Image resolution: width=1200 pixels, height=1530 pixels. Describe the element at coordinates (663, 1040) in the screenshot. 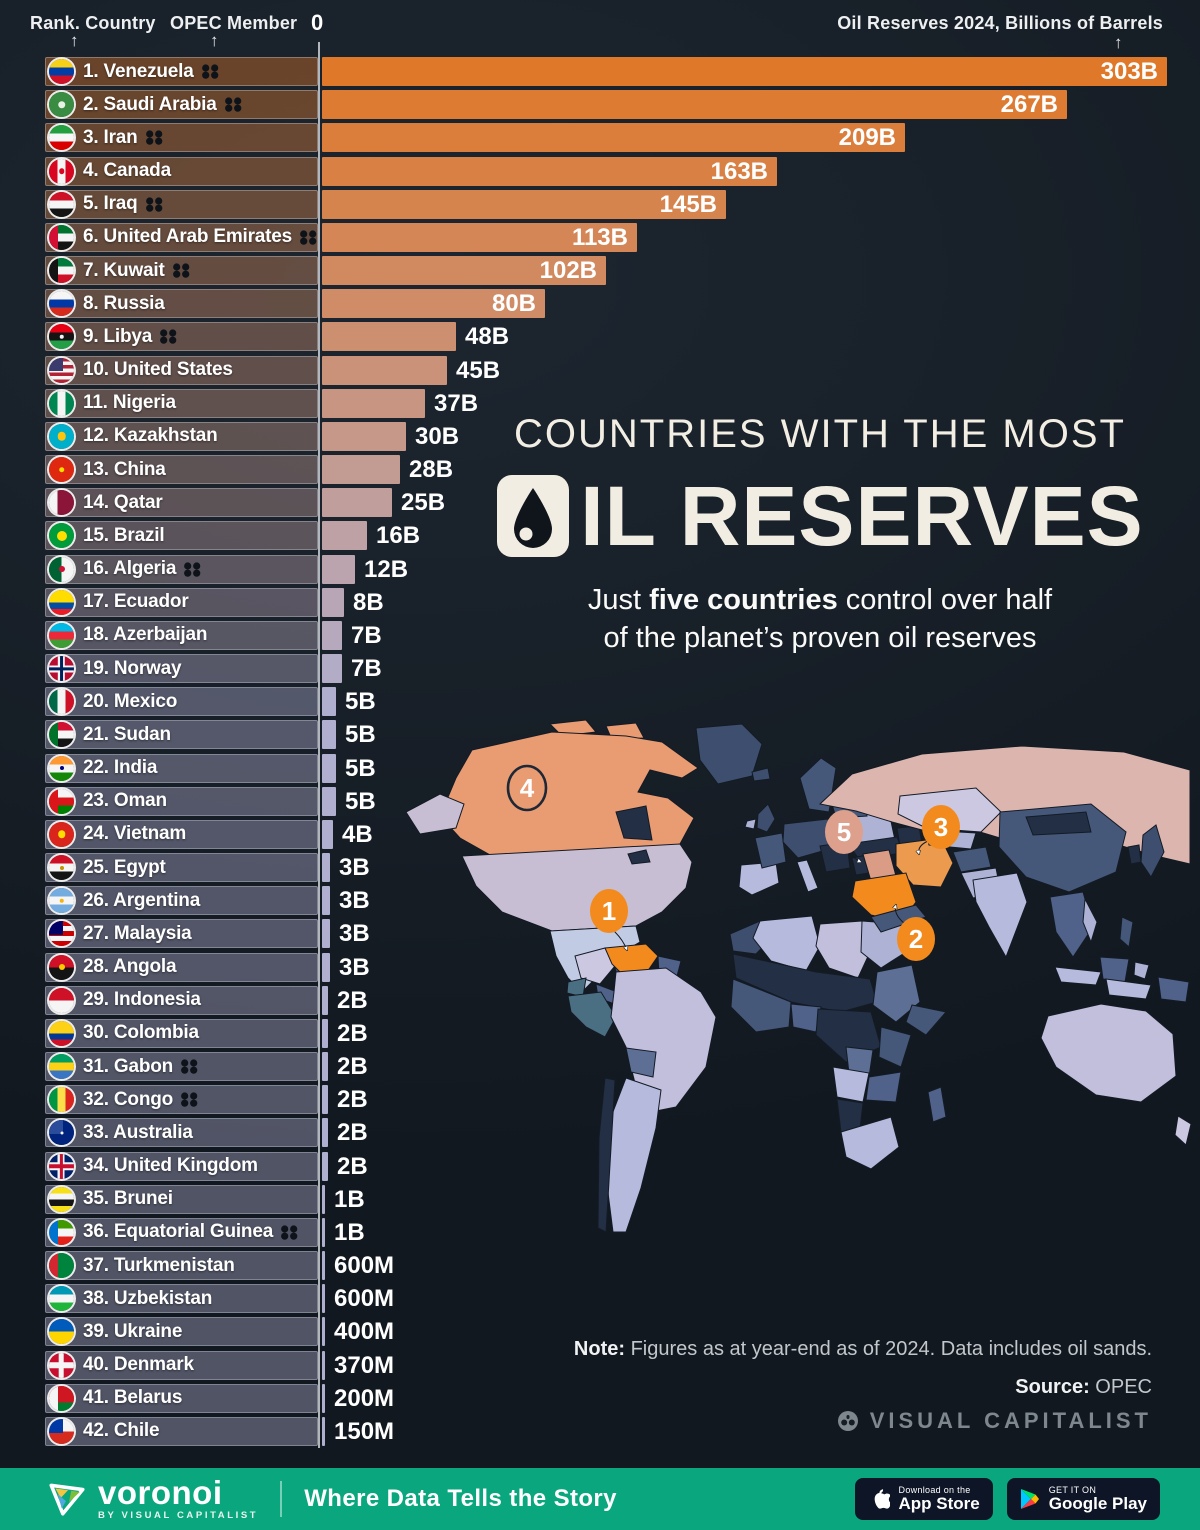

I see `map-country-brazil` at that location.